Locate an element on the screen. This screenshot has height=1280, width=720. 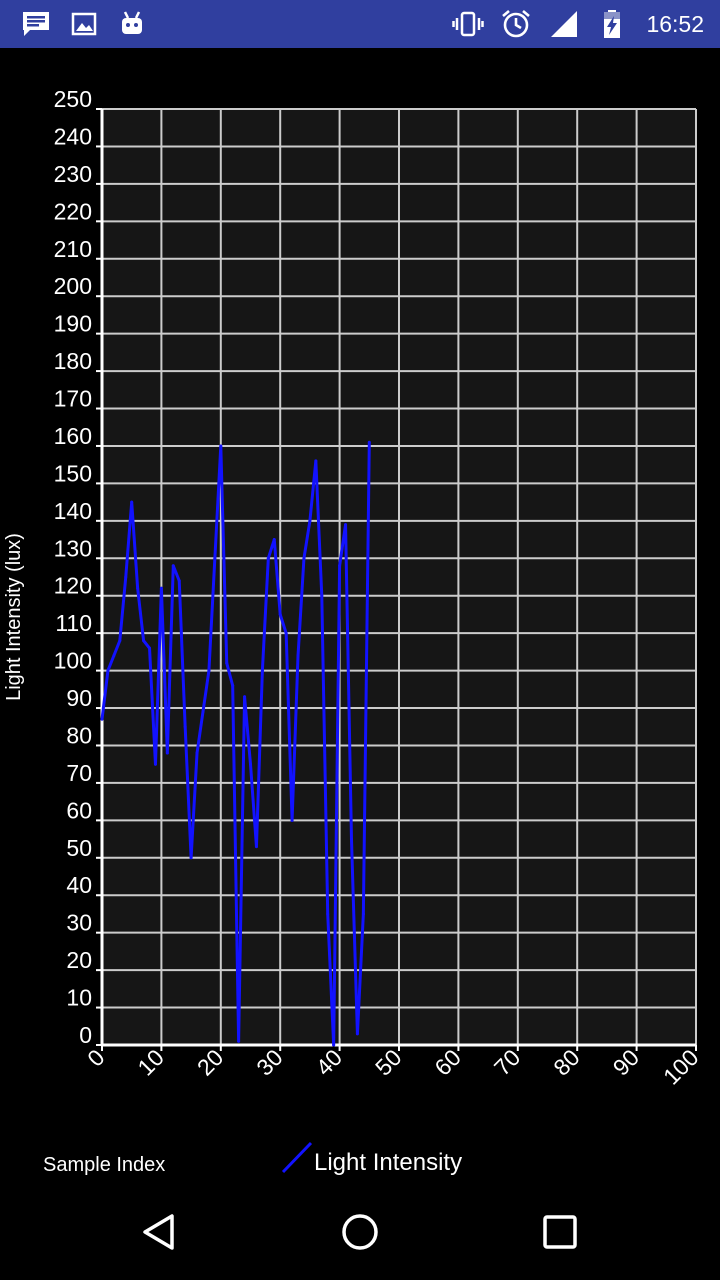
y-tick-label: 30 is located at coordinates (79, 923).